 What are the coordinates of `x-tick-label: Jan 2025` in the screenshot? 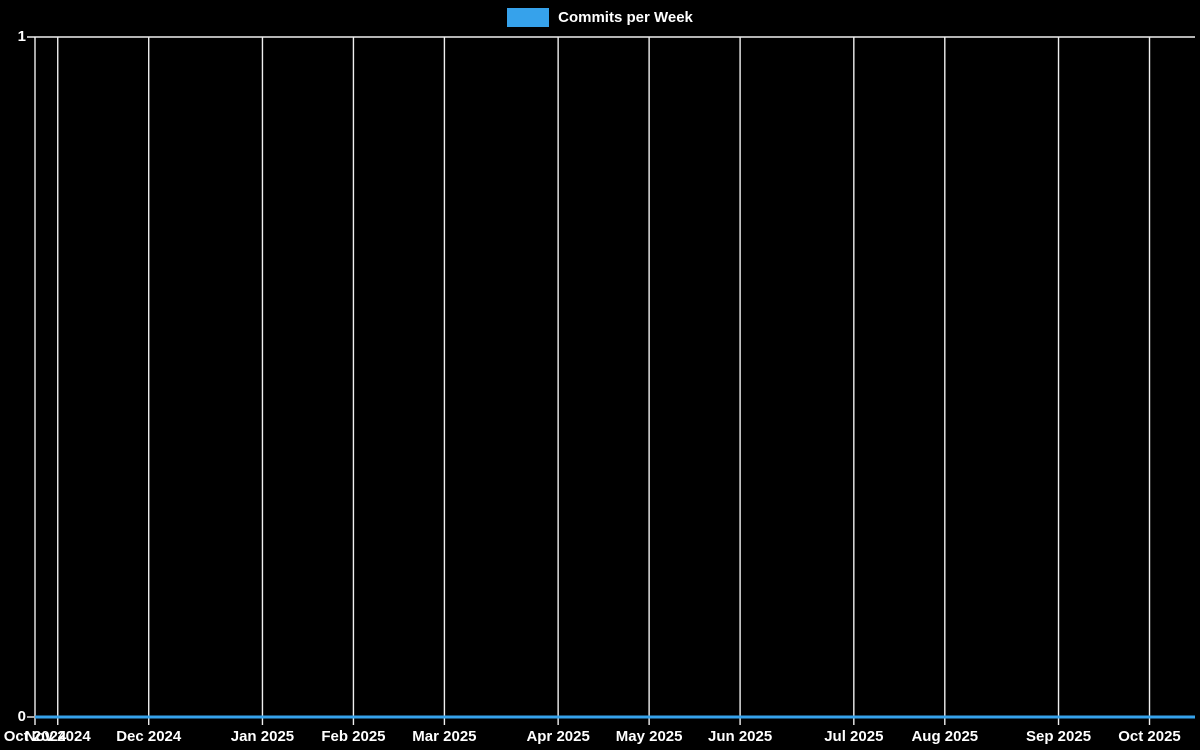 It's located at (262, 736).